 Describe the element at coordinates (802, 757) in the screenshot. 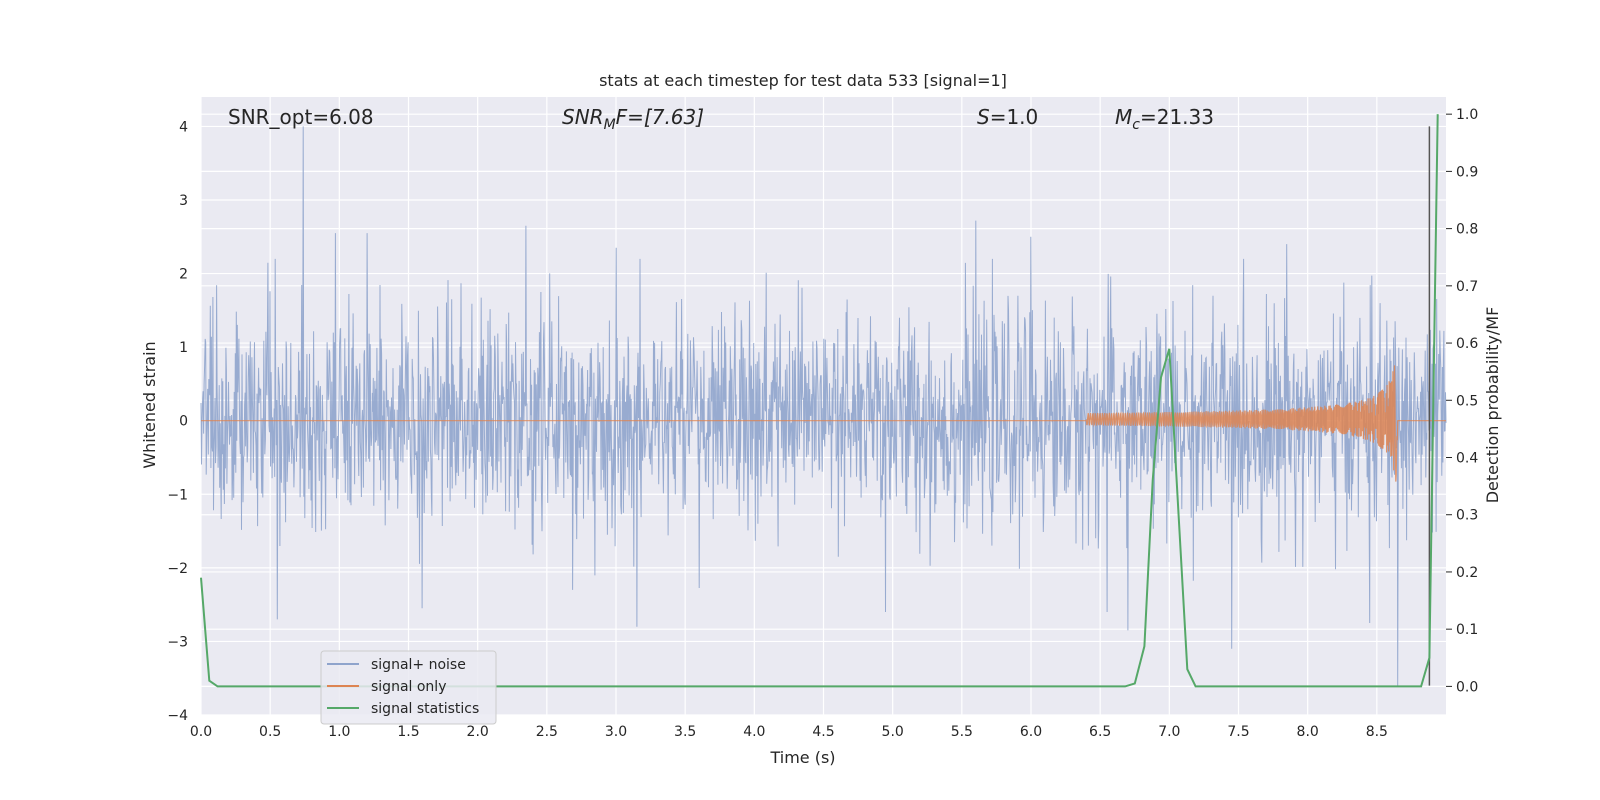

I see `x-axis-label: Time (s)` at that location.